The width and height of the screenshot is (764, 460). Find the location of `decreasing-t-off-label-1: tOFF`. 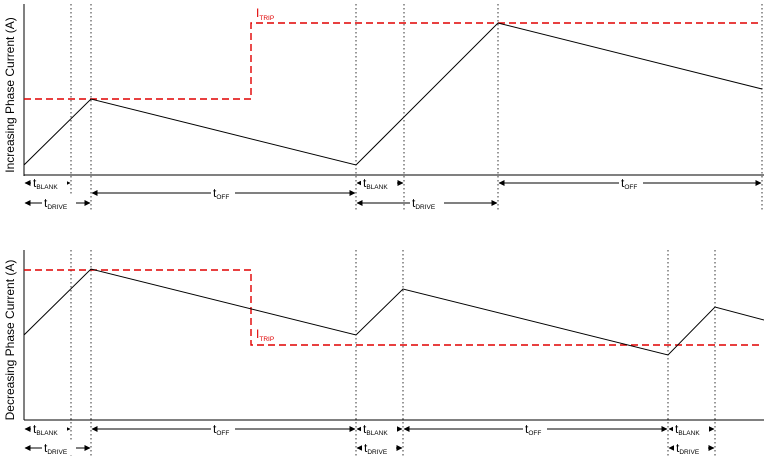

decreasing-t-off-label-1: tOFF is located at coordinates (221, 429).